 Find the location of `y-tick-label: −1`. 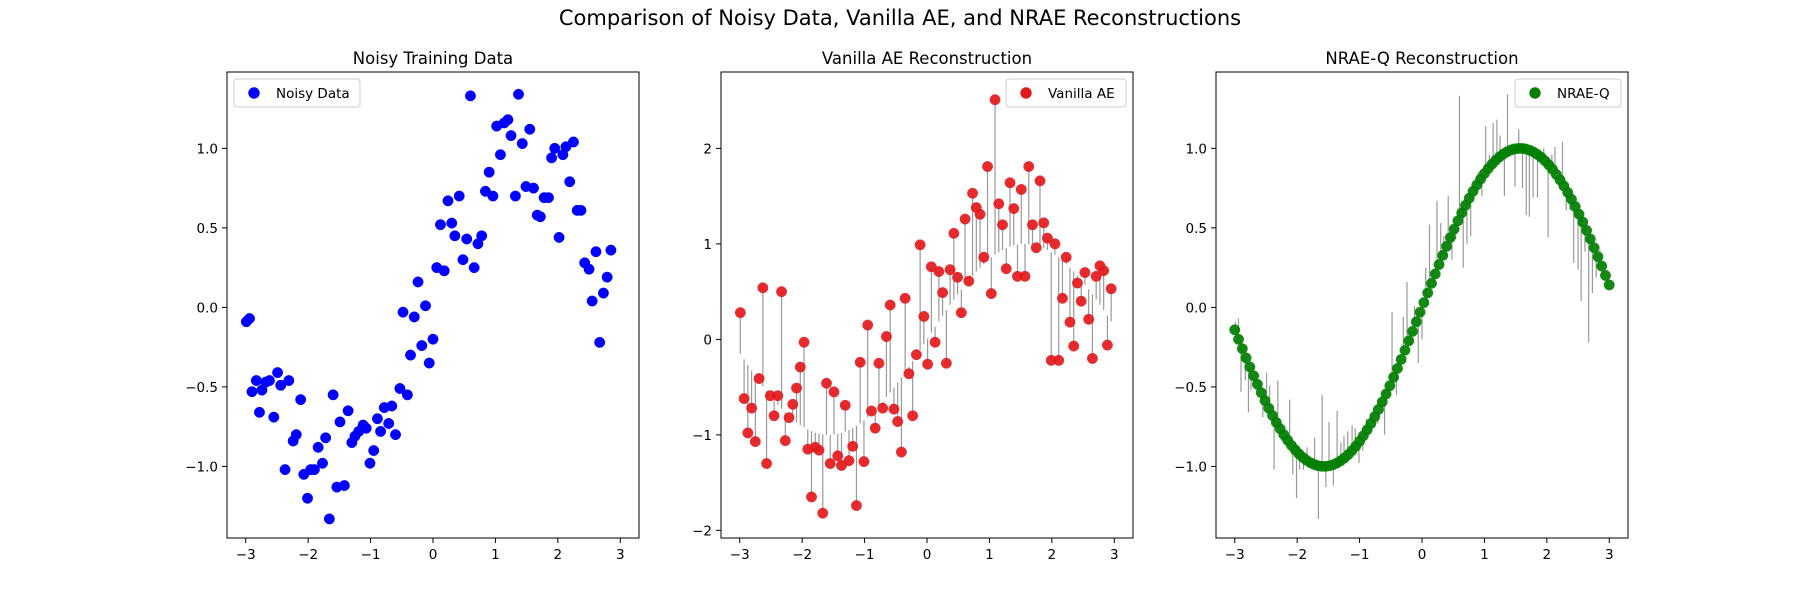

y-tick-label: −1 is located at coordinates (702, 436).